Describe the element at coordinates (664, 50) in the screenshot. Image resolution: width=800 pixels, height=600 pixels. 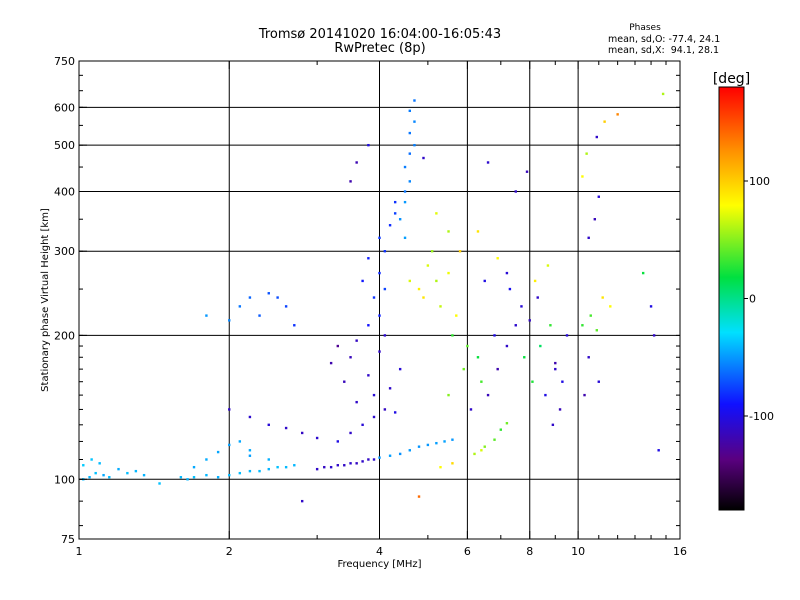
I see `phases-x-stats: mean, sd,X: 94.1, 28.1` at that location.